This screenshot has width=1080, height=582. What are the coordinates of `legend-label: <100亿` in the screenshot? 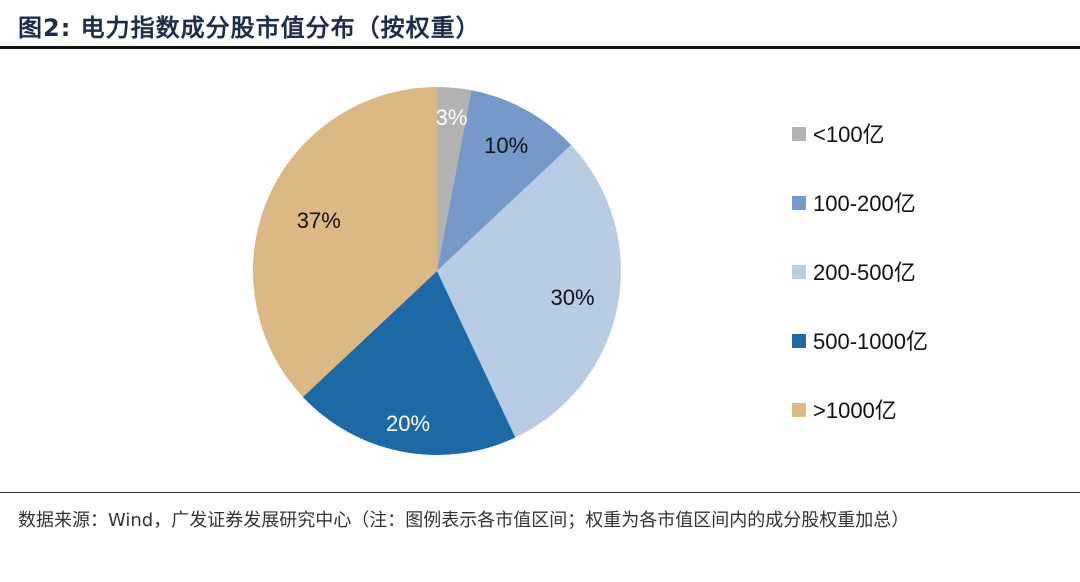 It's located at (849, 134).